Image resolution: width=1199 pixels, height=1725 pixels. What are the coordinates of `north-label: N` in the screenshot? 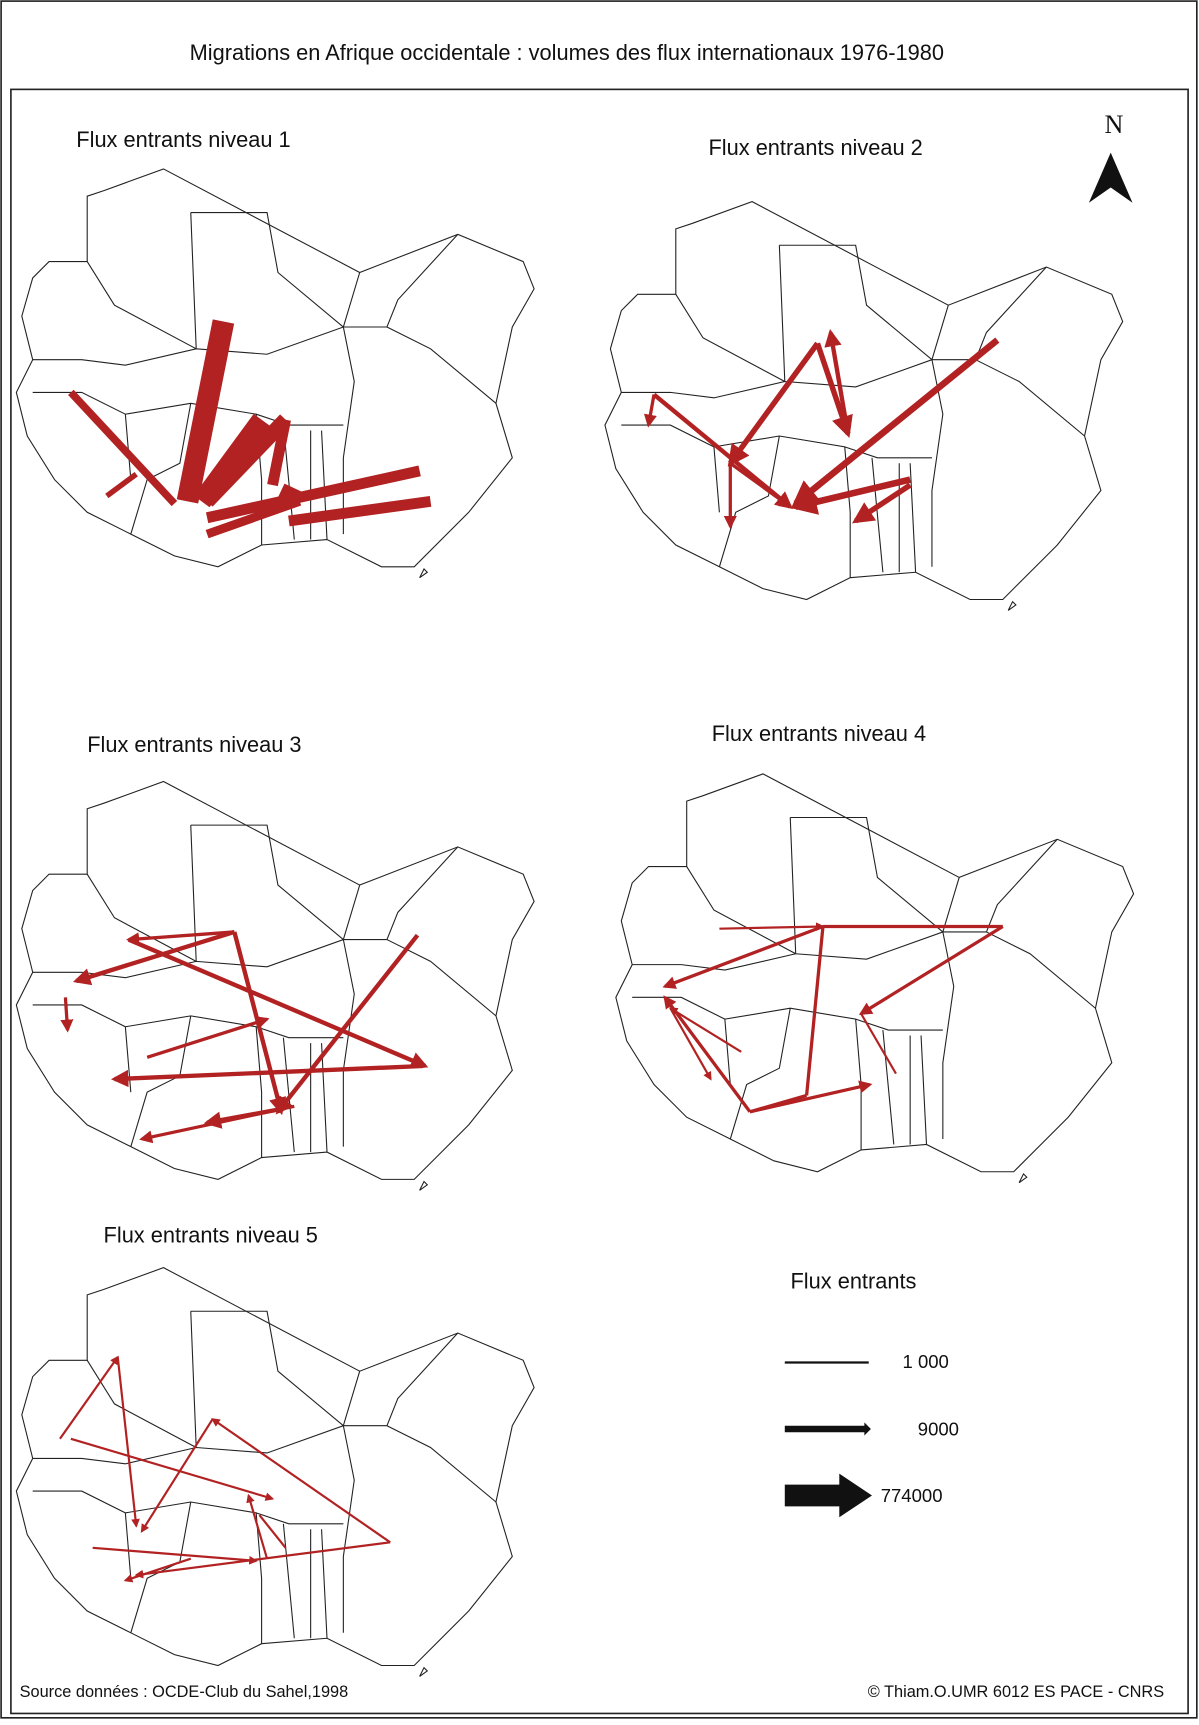 It's located at (1114, 124).